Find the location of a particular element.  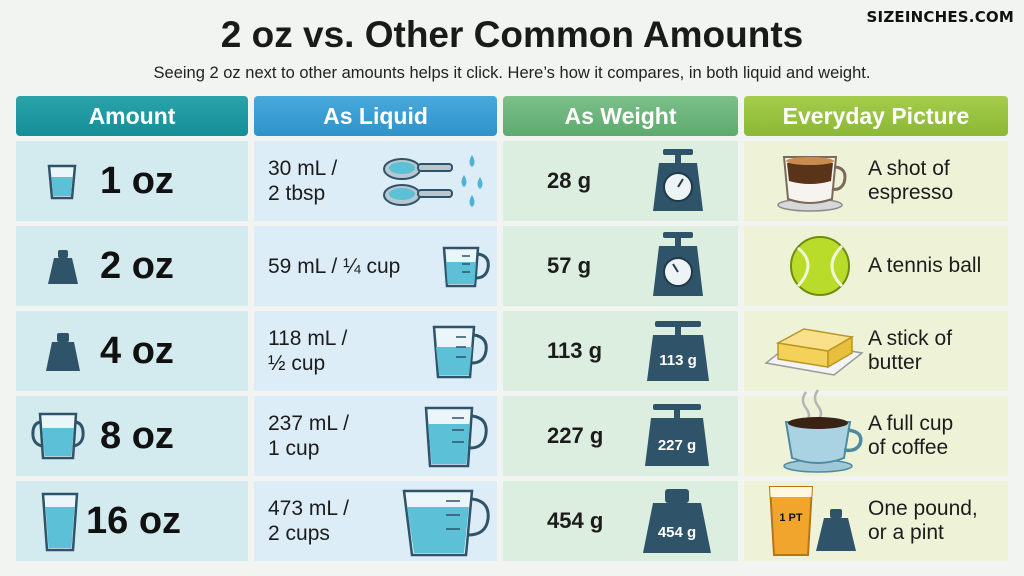

weight-value: 57 g is located at coordinates (569, 265).